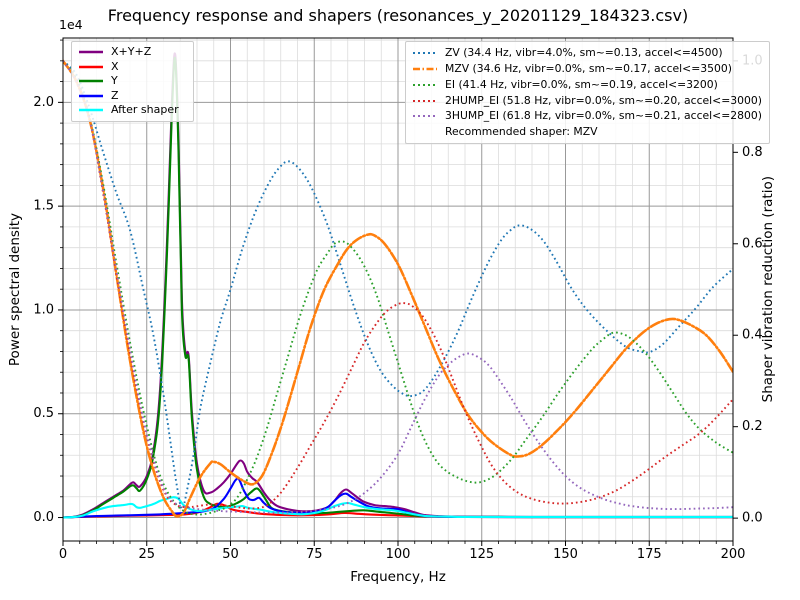  What do you see at coordinates (565, 554) in the screenshot?
I see `x-tick-label: 150` at bounding box center [565, 554].